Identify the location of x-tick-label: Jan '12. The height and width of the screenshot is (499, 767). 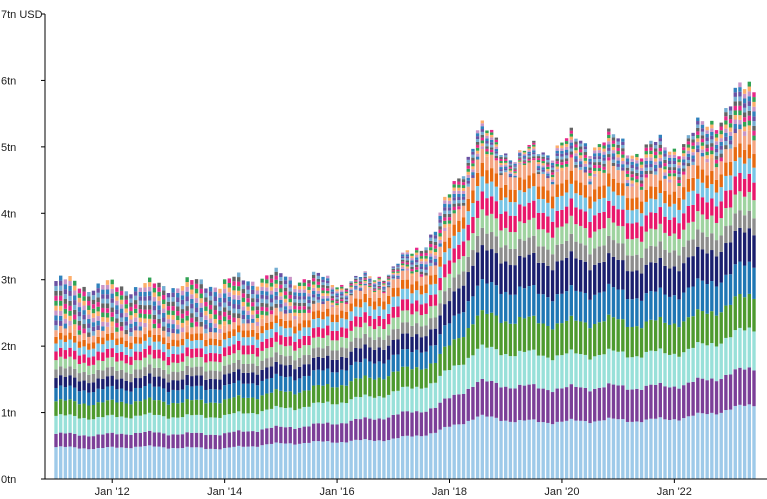
(112, 492).